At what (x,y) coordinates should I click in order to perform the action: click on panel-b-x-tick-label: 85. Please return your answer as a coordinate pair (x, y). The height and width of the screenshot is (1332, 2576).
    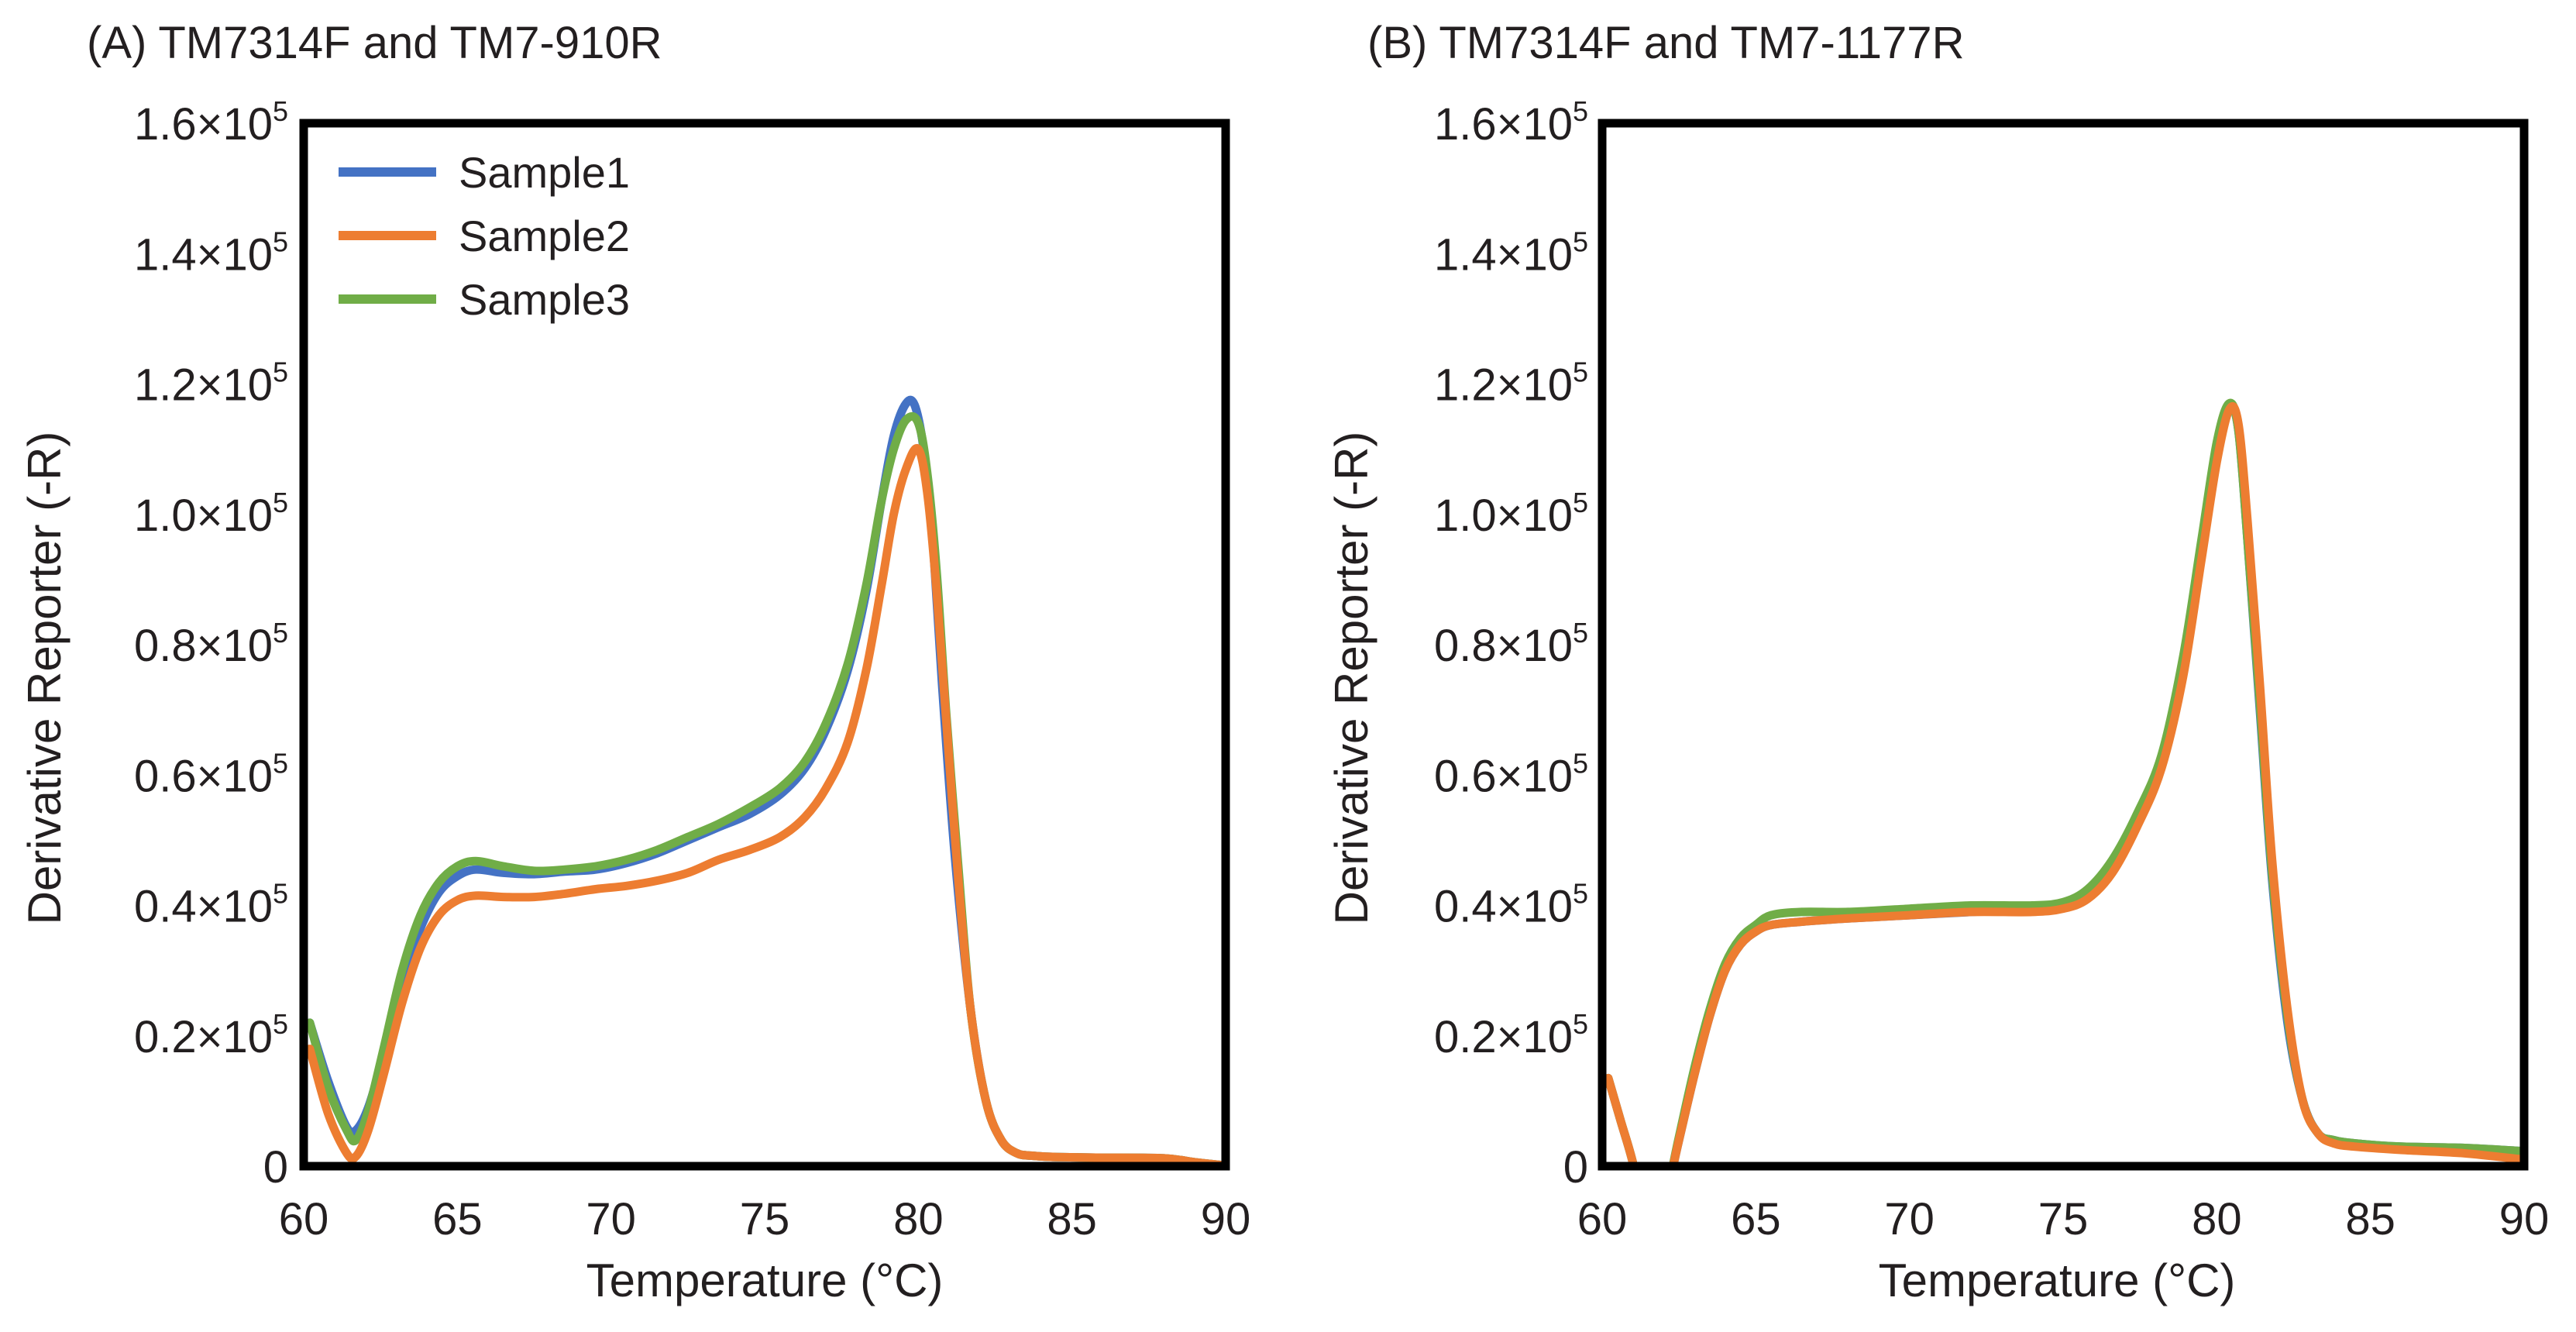
    Looking at the image, I should click on (2370, 1219).